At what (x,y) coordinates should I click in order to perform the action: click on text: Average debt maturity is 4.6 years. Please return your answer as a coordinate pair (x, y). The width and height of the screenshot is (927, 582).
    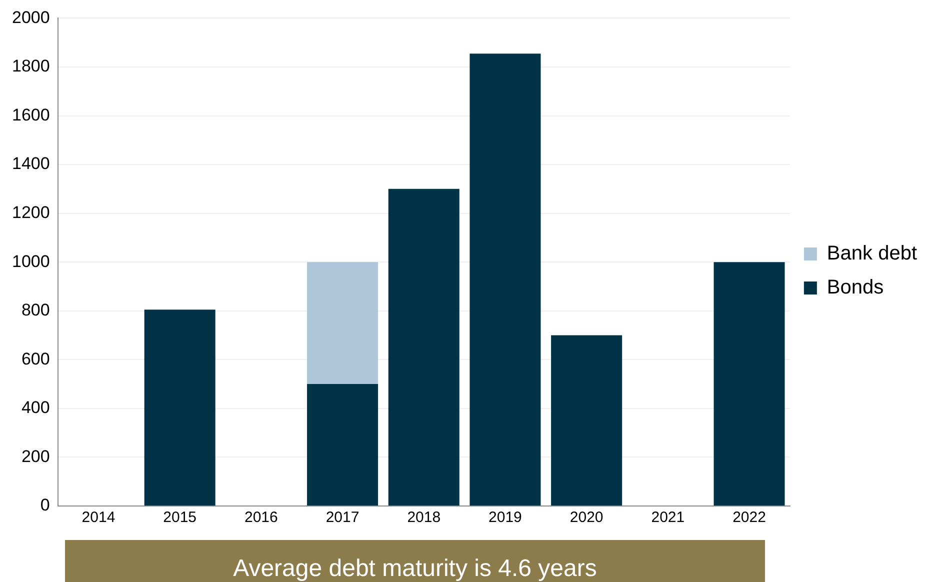
    Looking at the image, I should click on (415, 561).